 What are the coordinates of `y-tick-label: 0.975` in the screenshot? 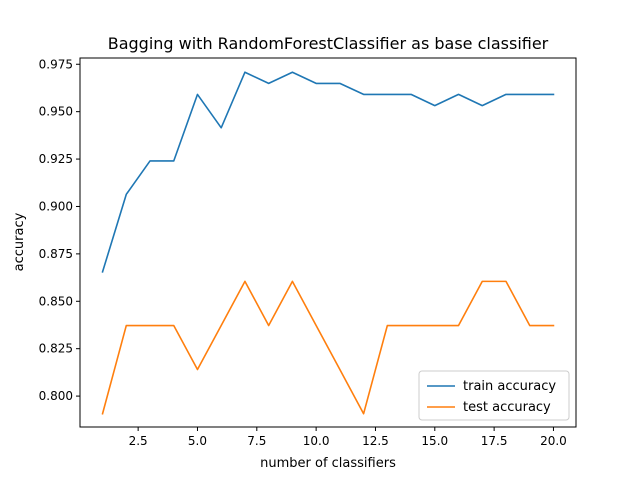 It's located at (56, 64).